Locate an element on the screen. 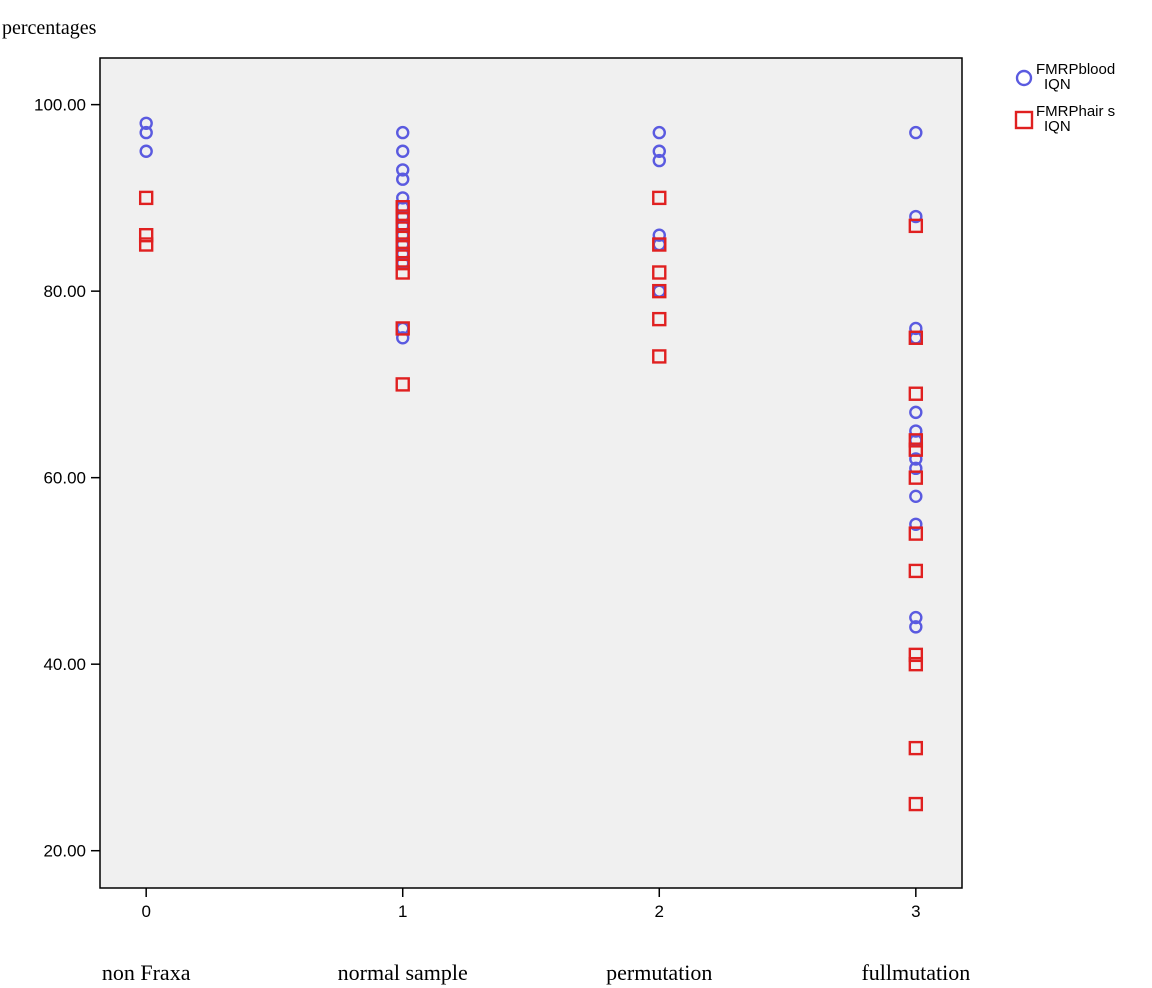 This screenshot has width=1152, height=988. y-tick-label: 100.00 is located at coordinates (60, 105).